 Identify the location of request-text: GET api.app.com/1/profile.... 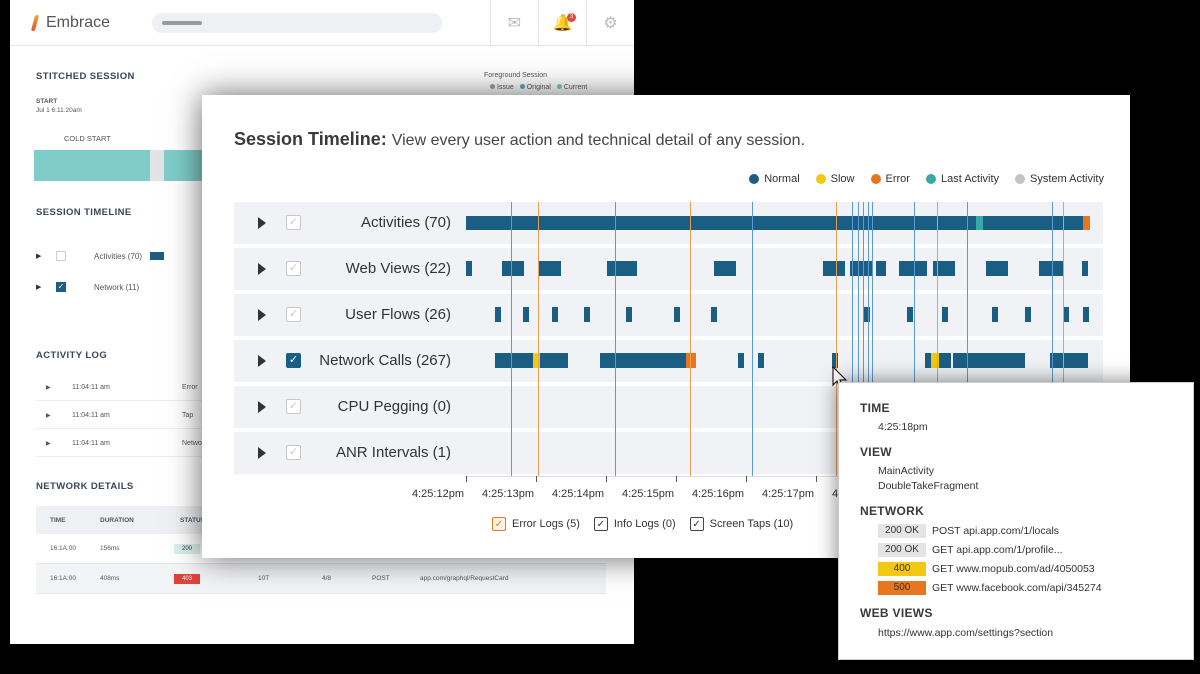
(997, 549).